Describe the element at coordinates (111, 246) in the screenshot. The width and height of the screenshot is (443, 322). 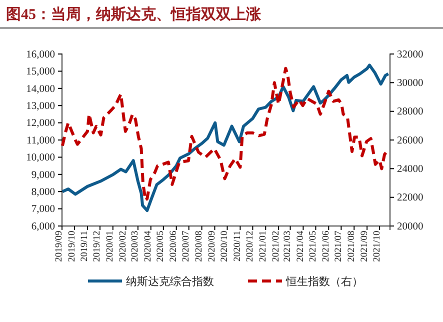
I see `x-tick-label: 2020/01` at that location.